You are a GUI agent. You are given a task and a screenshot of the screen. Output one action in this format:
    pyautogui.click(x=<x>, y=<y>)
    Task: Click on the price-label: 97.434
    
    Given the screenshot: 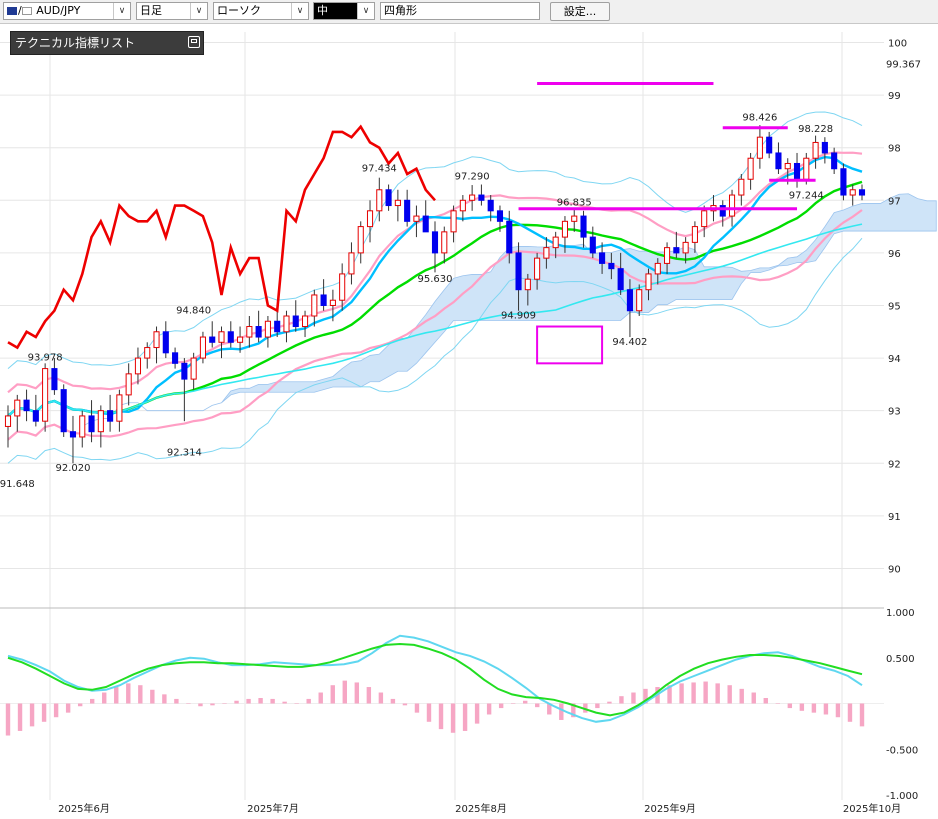 What is the action you would take?
    pyautogui.click(x=379, y=168)
    